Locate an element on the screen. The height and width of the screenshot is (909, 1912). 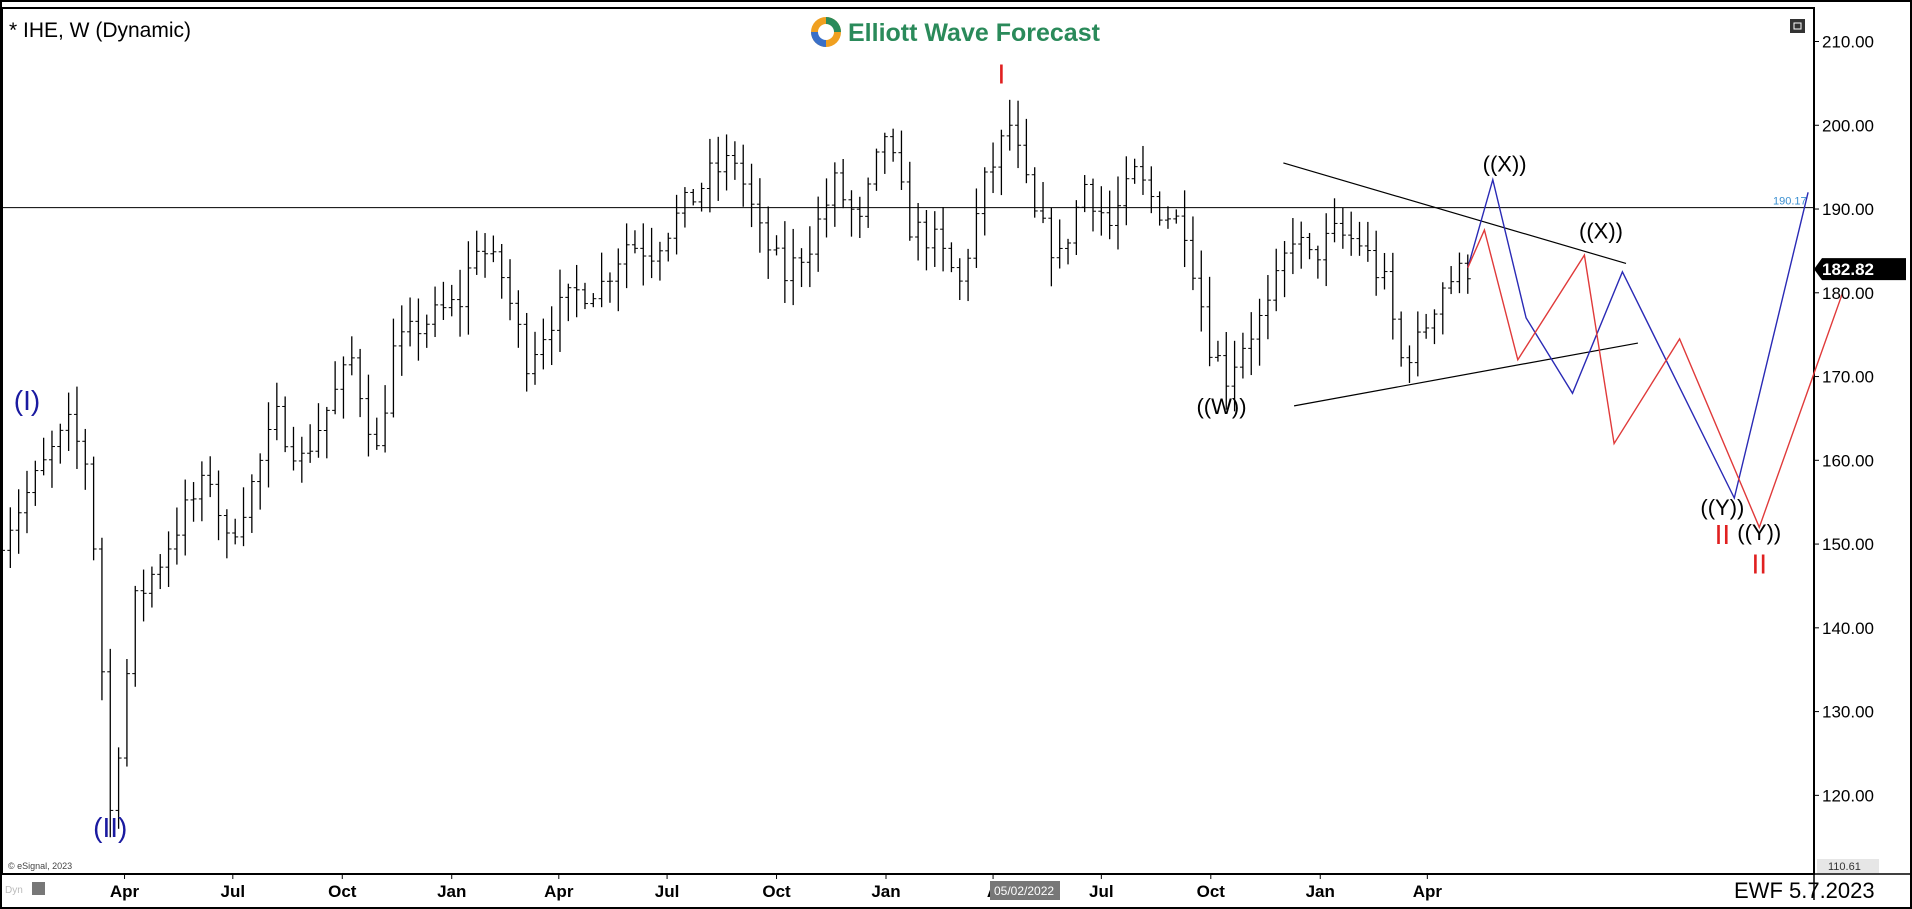
window-restore-button is located at coordinates (1797, 26).